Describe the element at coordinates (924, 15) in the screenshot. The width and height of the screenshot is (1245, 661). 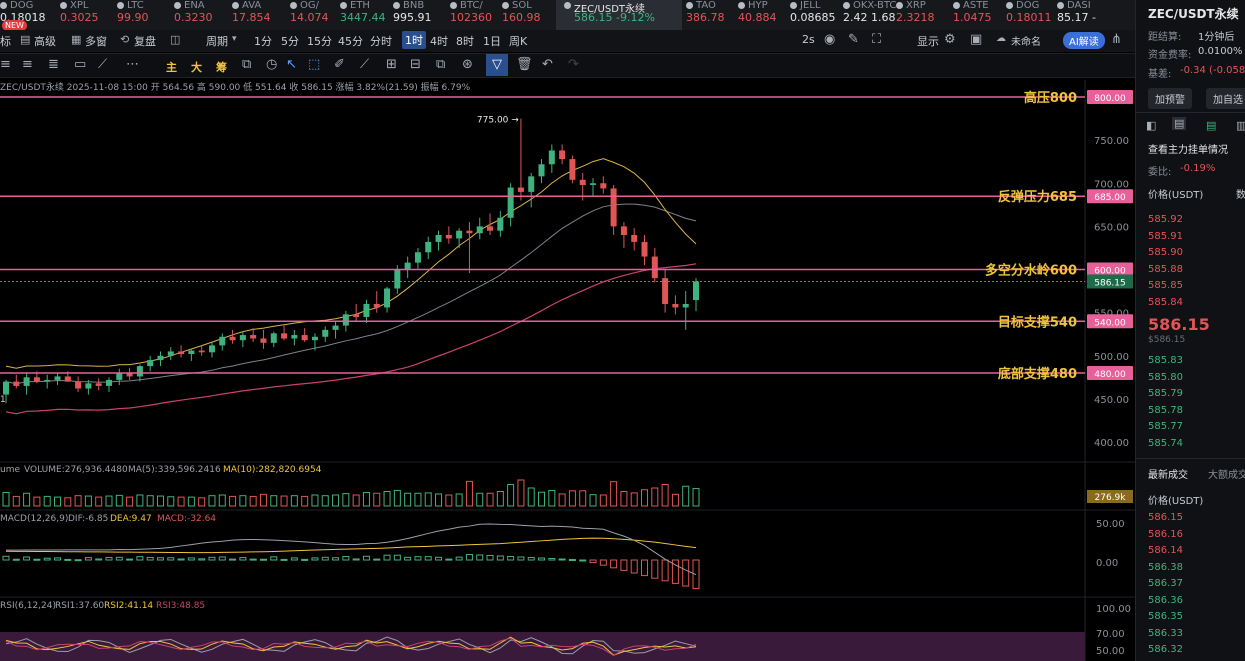
I see `ticker-item: XRP 2.3218` at that location.